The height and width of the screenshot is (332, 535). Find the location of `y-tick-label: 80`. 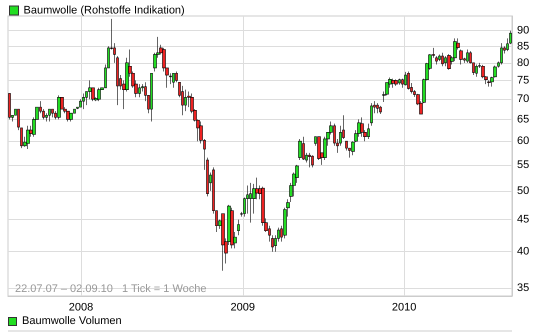

y-tick-label: 80 is located at coordinates (523, 62).